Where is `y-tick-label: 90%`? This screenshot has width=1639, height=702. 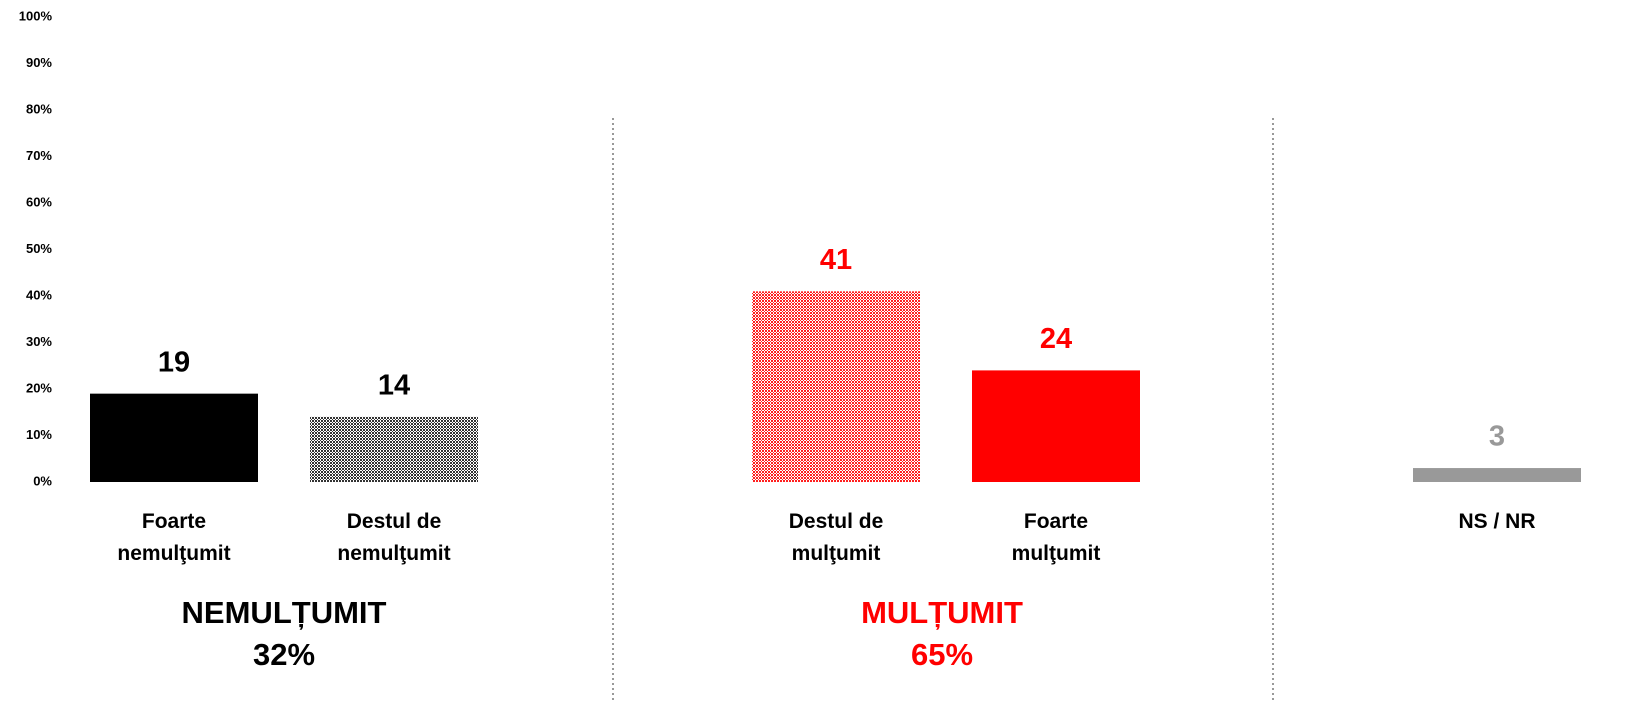
y-tick-label: 90% is located at coordinates (39, 62).